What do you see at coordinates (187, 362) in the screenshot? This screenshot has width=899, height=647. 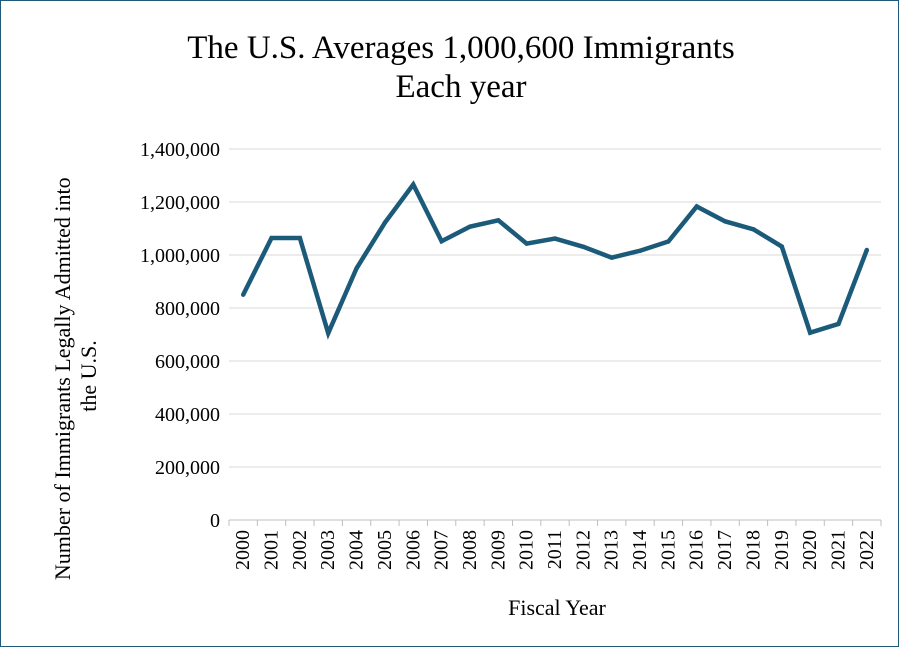 I see `y-tick-label: 600,000` at bounding box center [187, 362].